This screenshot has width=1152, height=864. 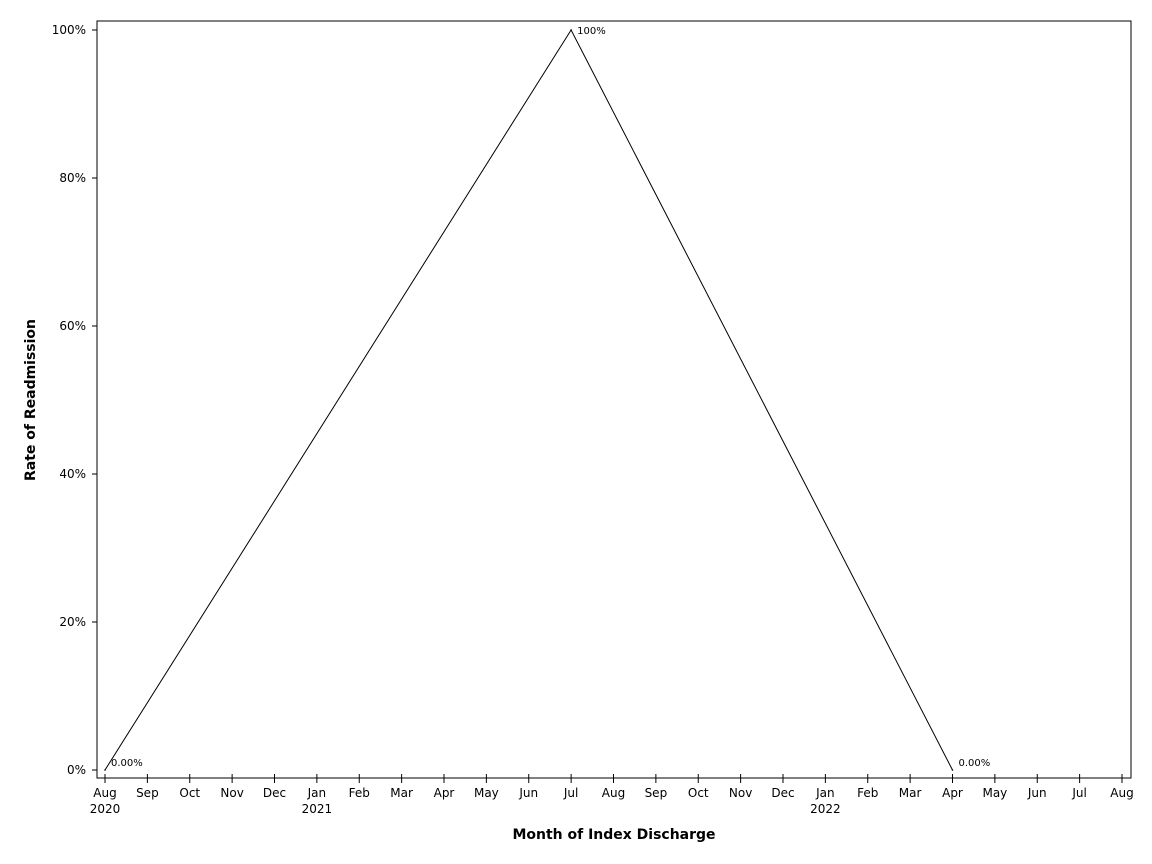 What do you see at coordinates (317, 809) in the screenshot?
I see `x-year-label: 2021` at bounding box center [317, 809].